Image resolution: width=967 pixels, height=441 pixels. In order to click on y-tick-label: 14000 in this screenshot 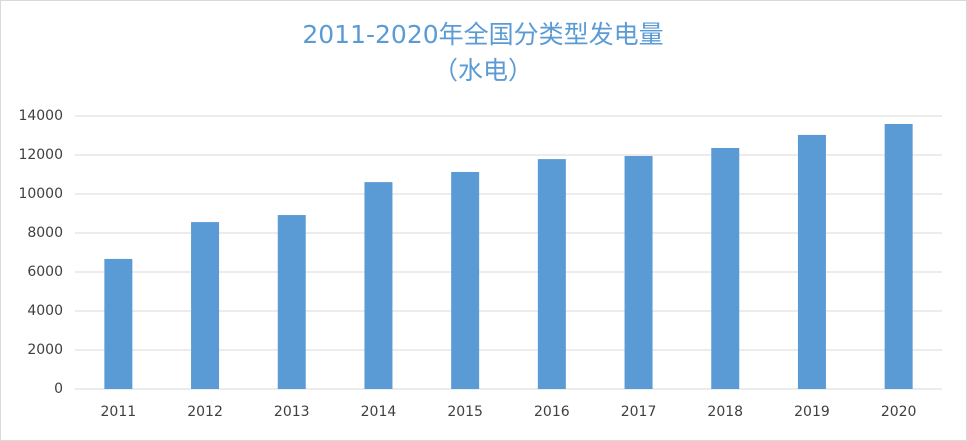, I will do `click(40, 116)`.